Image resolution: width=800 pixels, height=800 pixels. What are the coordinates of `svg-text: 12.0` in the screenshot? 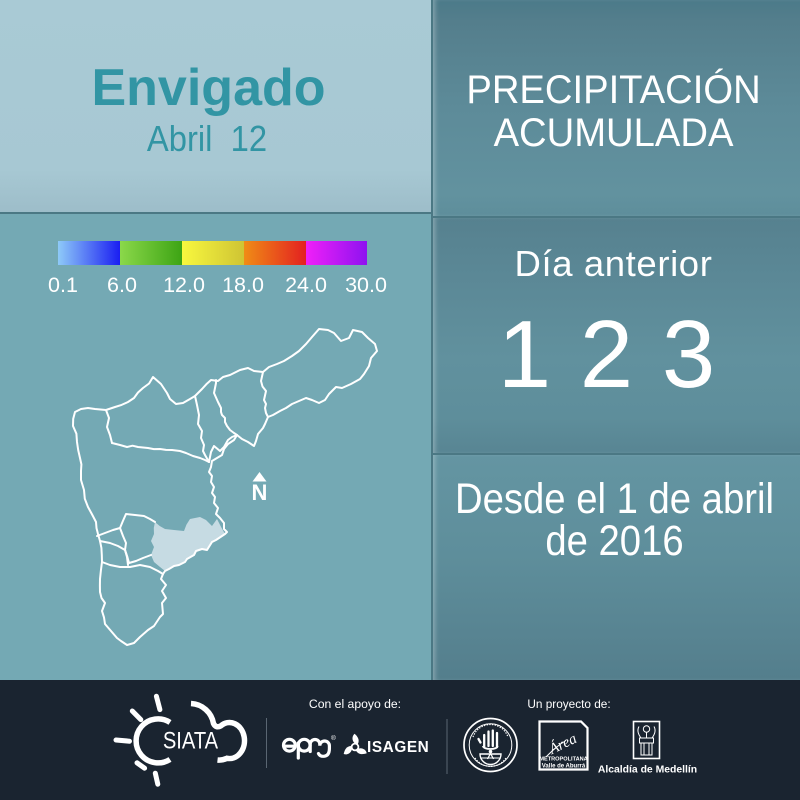 It's located at (184, 285).